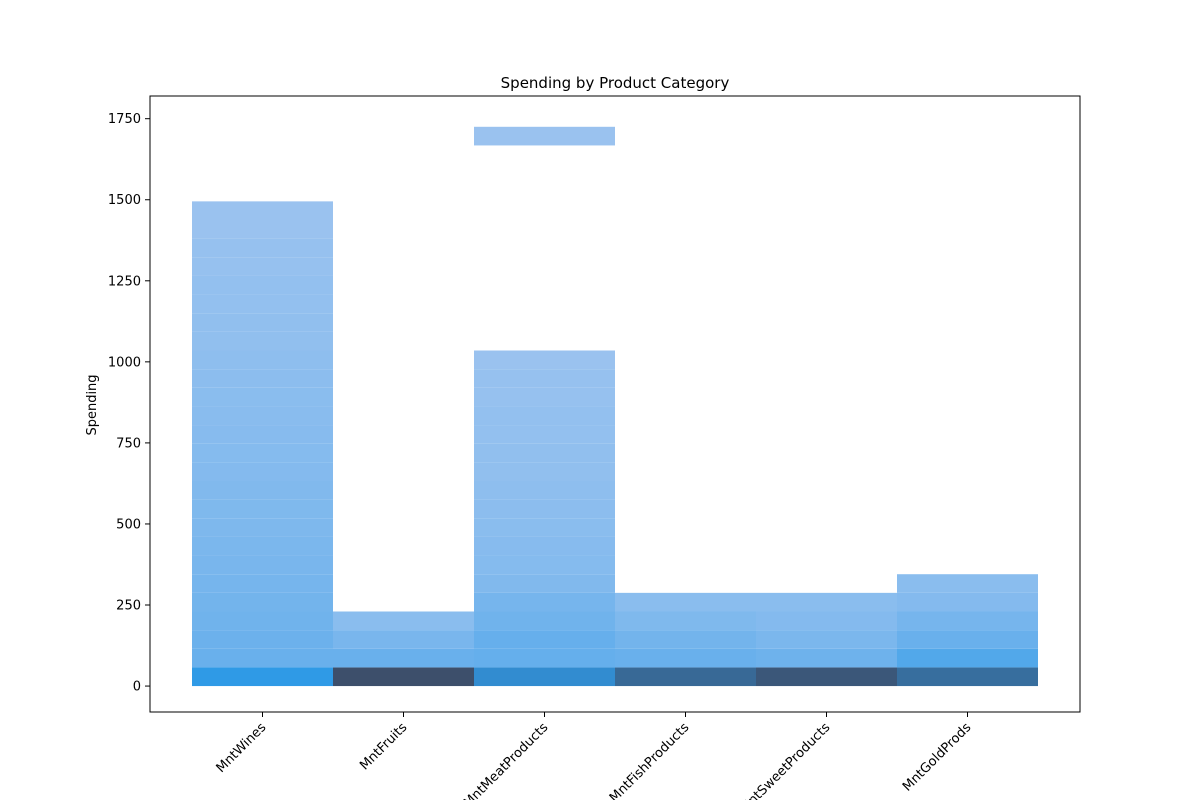 This screenshot has height=800, width=1200. What do you see at coordinates (137, 687) in the screenshot?
I see `y-tick-label: 0` at bounding box center [137, 687].